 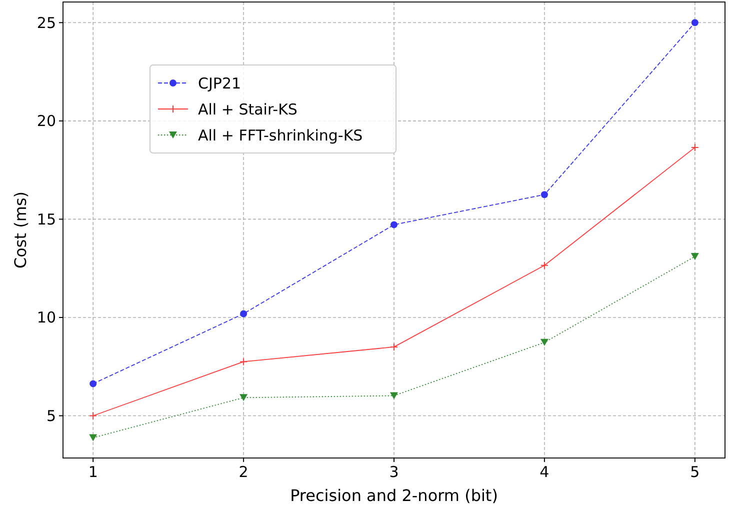 What do you see at coordinates (545, 472) in the screenshot?
I see `x-tick-label: 4` at bounding box center [545, 472].